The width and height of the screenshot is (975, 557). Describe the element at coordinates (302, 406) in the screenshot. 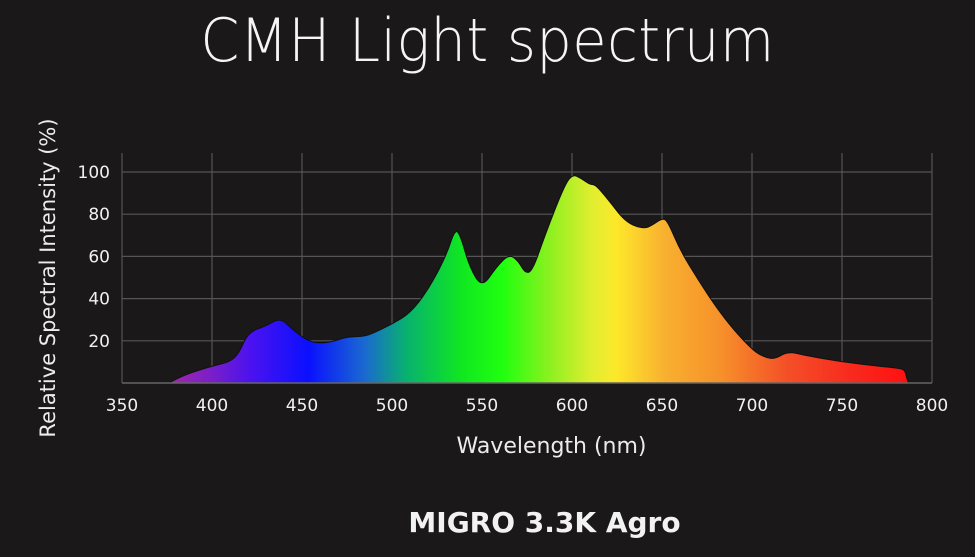

I see `svg-text: 450` at that location.